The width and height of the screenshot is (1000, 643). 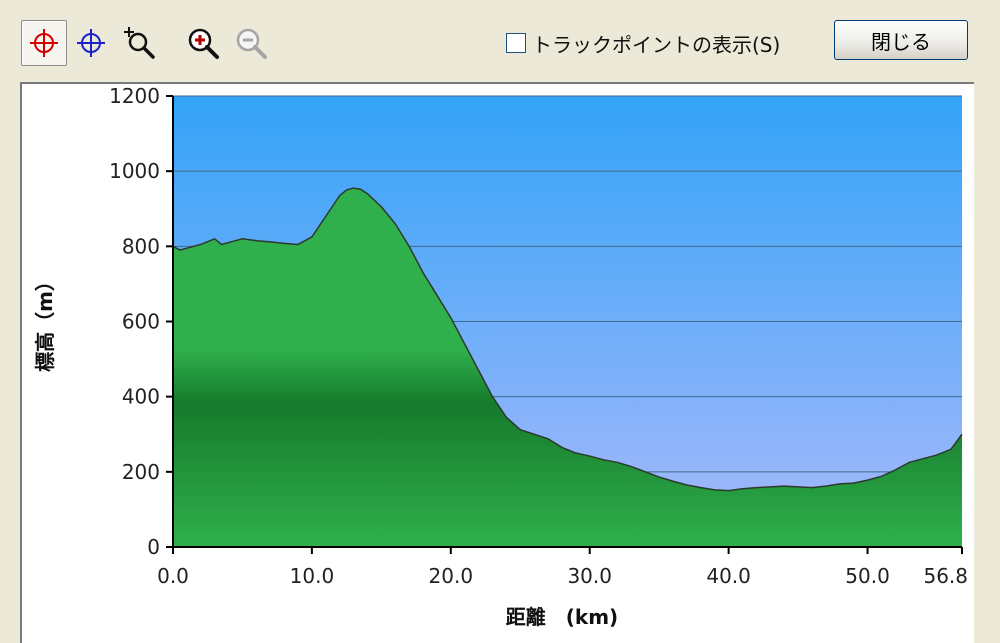 What do you see at coordinates (656, 44) in the screenshot?
I see `trackpoint-label: トラックポイントの表示(S)` at bounding box center [656, 44].